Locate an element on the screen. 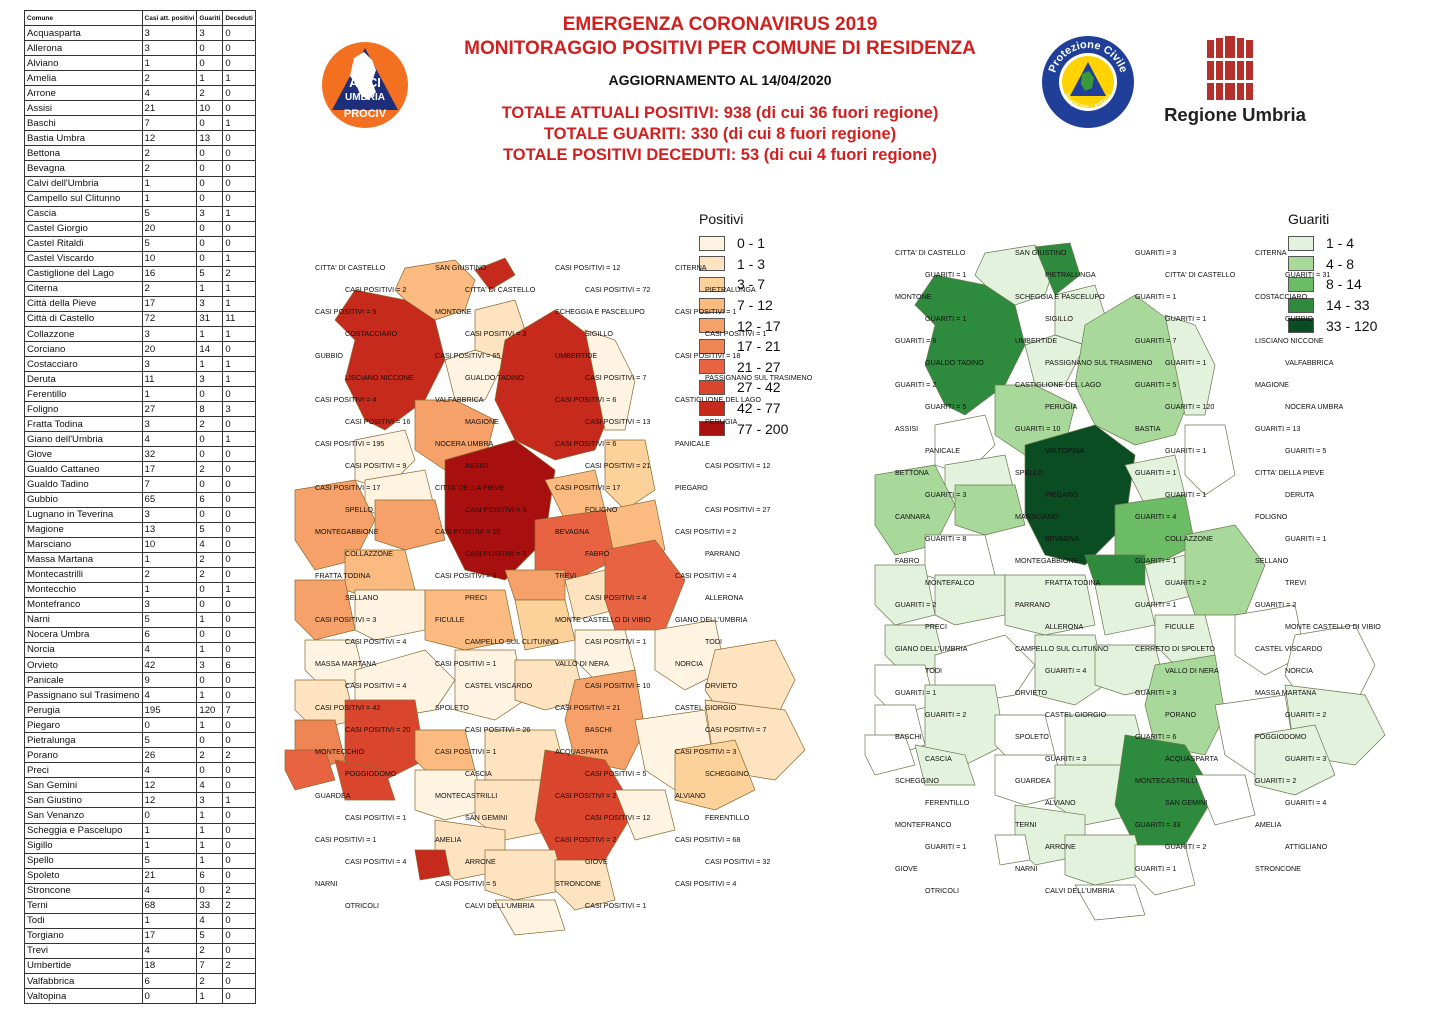 The height and width of the screenshot is (1019, 1440). table-row: Arrone 4 2 0 is located at coordinates (140, 93).